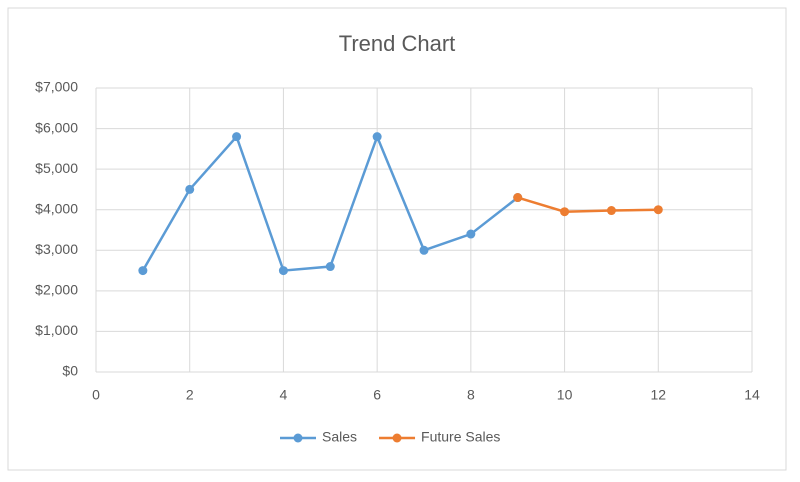 The image size is (800, 482). Describe the element at coordinates (190, 395) in the screenshot. I see `x-tick-label: 2` at that location.